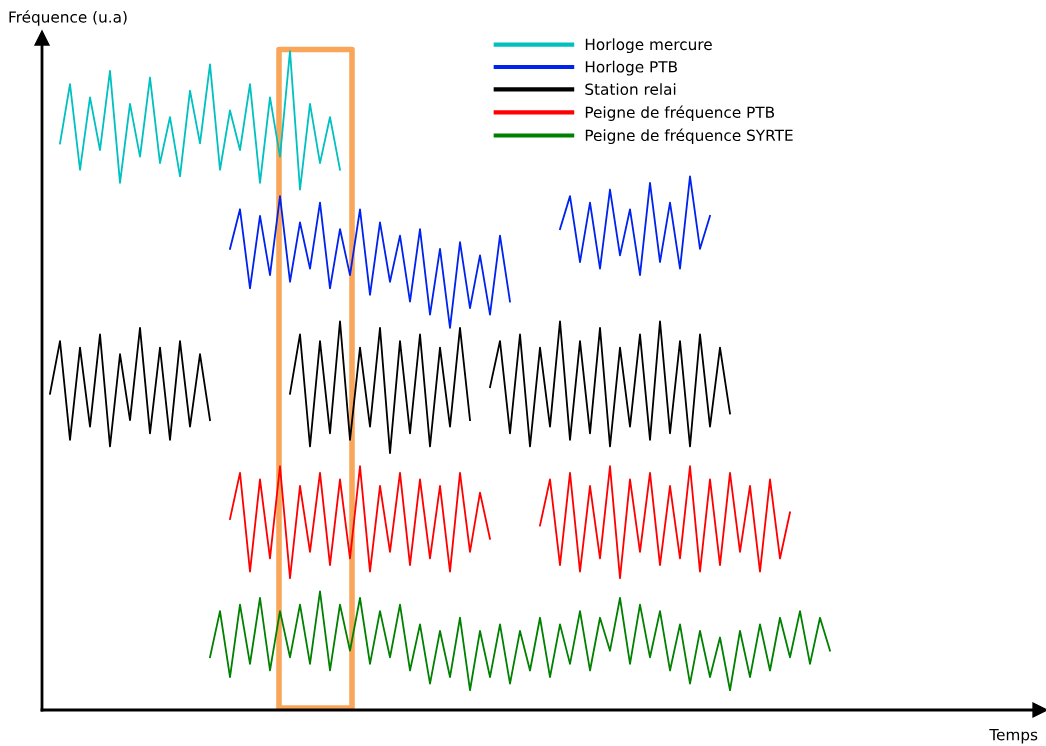  What do you see at coordinates (1013, 736) in the screenshot?
I see `text: Temps` at bounding box center [1013, 736].